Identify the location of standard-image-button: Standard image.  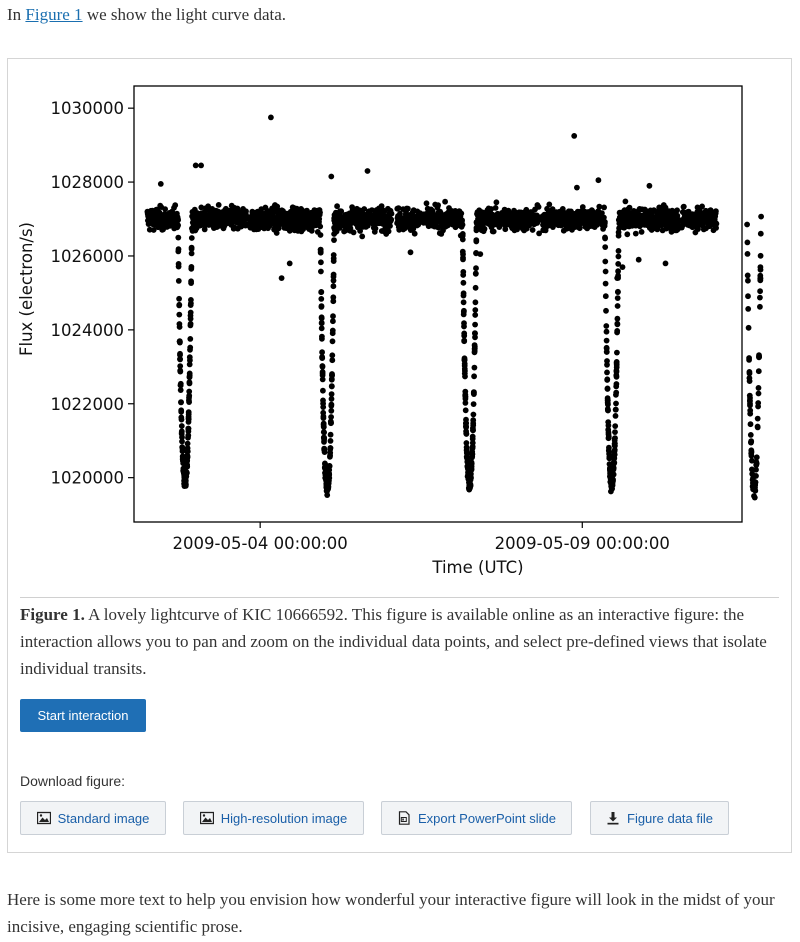
(93, 818).